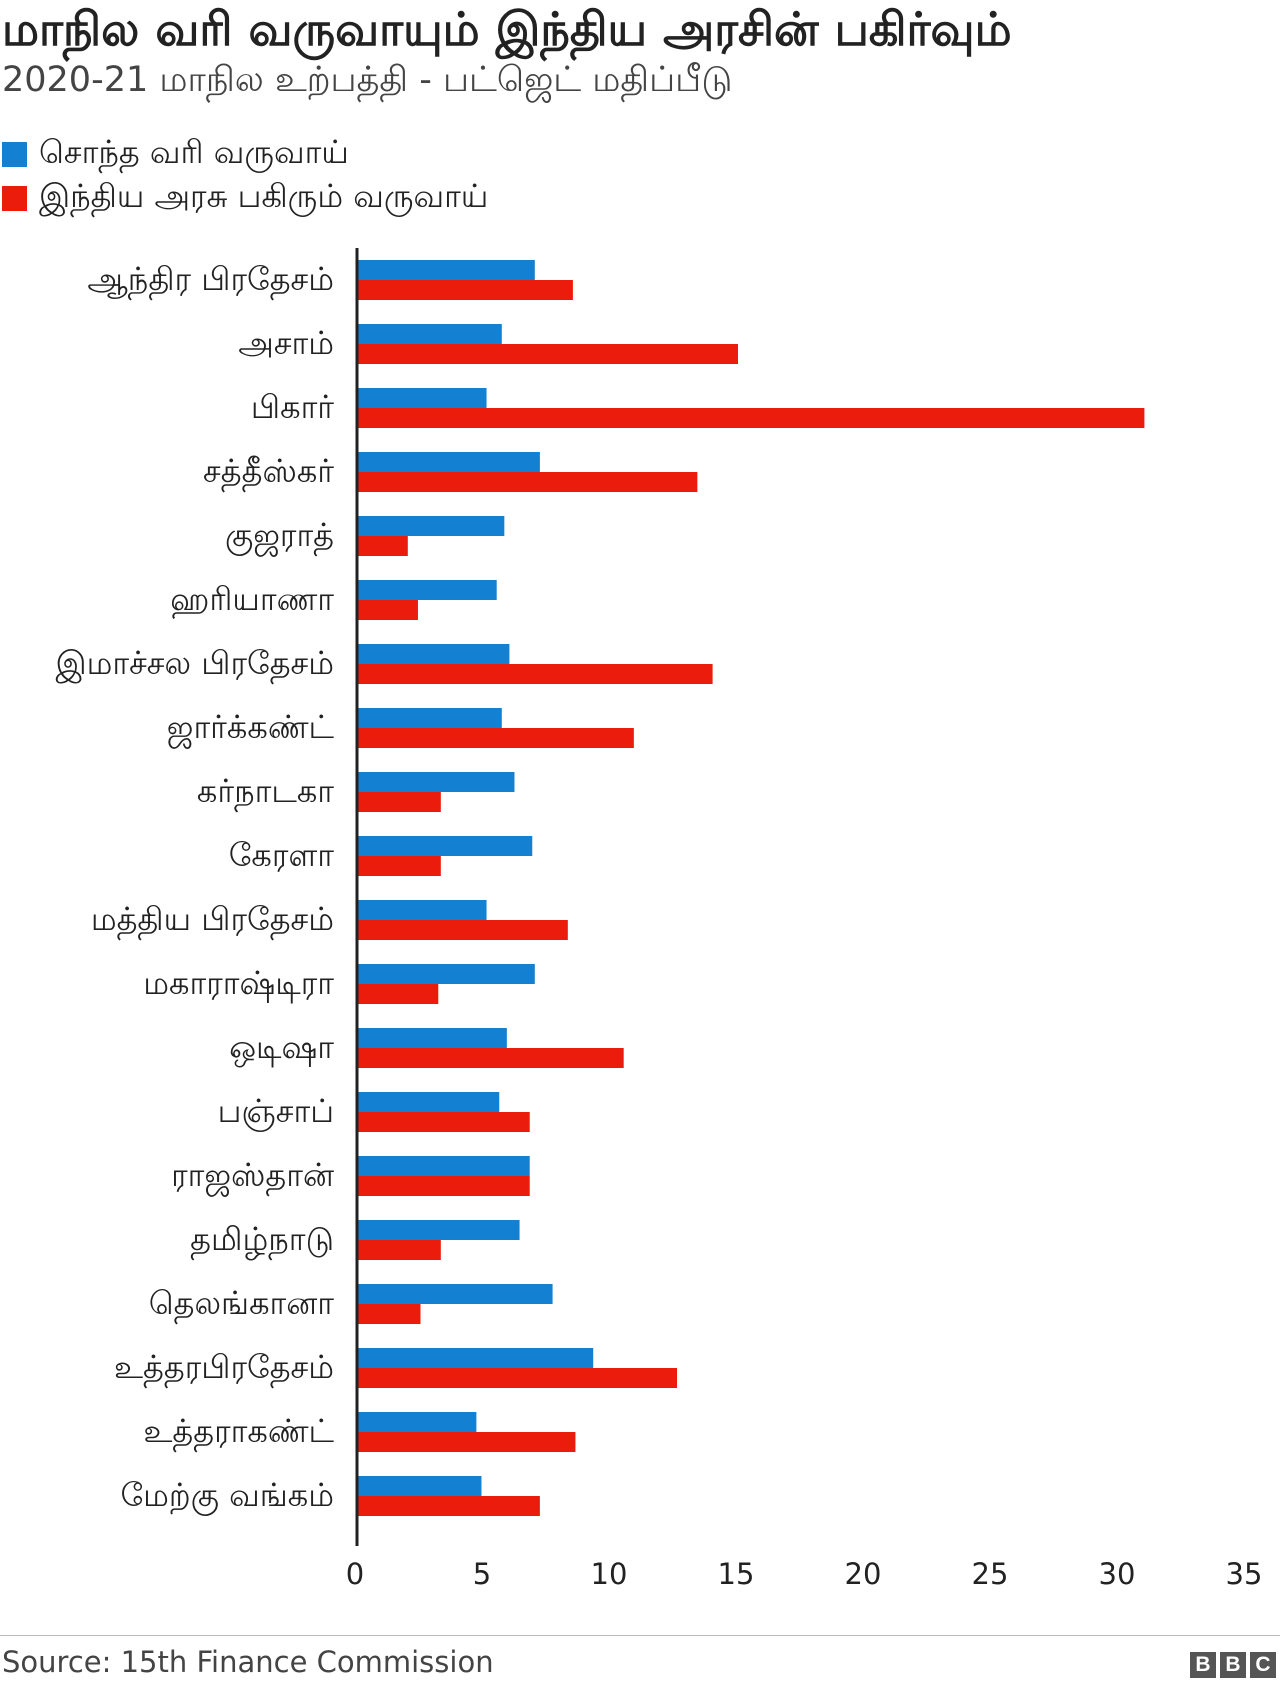 The width and height of the screenshot is (1280, 1690). Describe the element at coordinates (276, 1112) in the screenshot. I see `category-label: பஞ்சாப்` at that location.